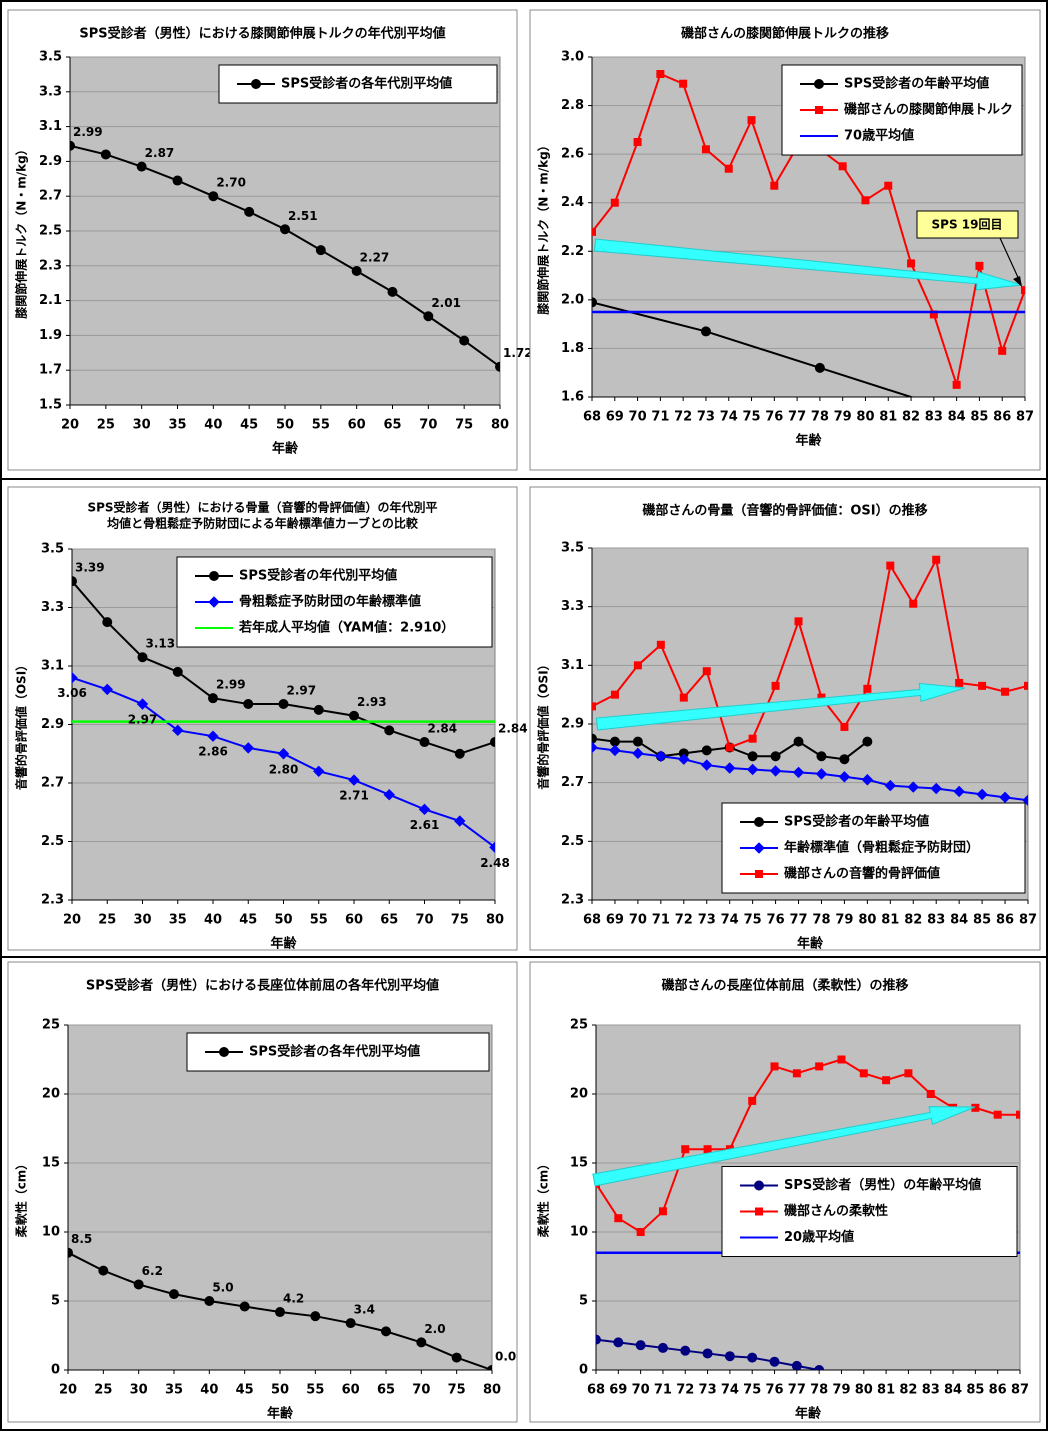 The image size is (1048, 1431). Describe the element at coordinates (495, 863) in the screenshot. I see `data-label: 2.48` at that location.